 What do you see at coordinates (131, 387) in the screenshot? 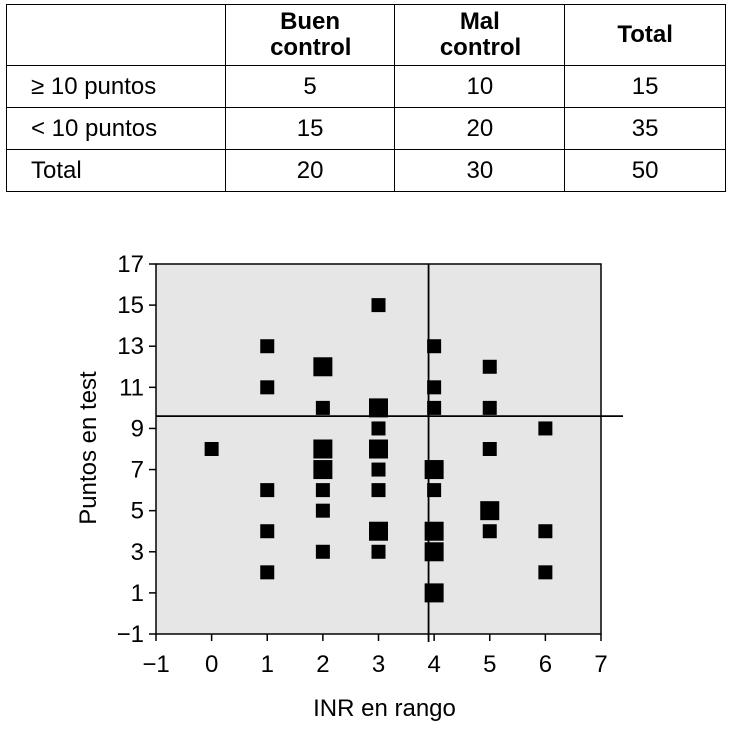
I see `y-tick-label: 11` at bounding box center [131, 387].